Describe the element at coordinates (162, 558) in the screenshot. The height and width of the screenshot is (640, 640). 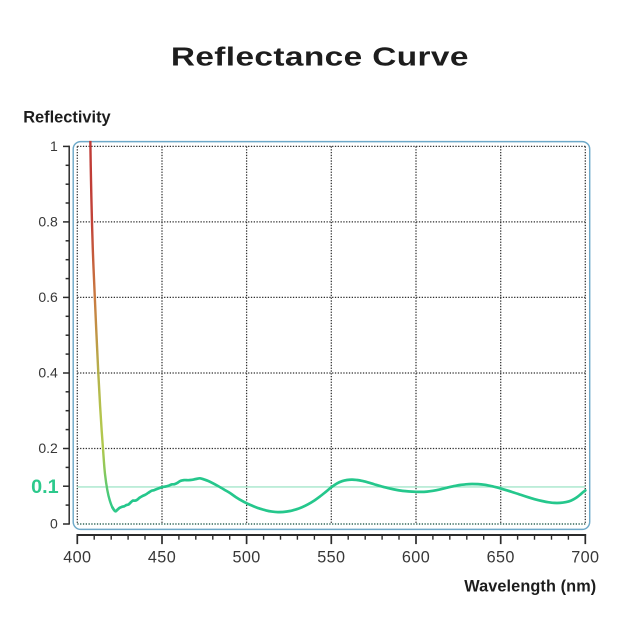
I see `svg-text: 450` at that location.